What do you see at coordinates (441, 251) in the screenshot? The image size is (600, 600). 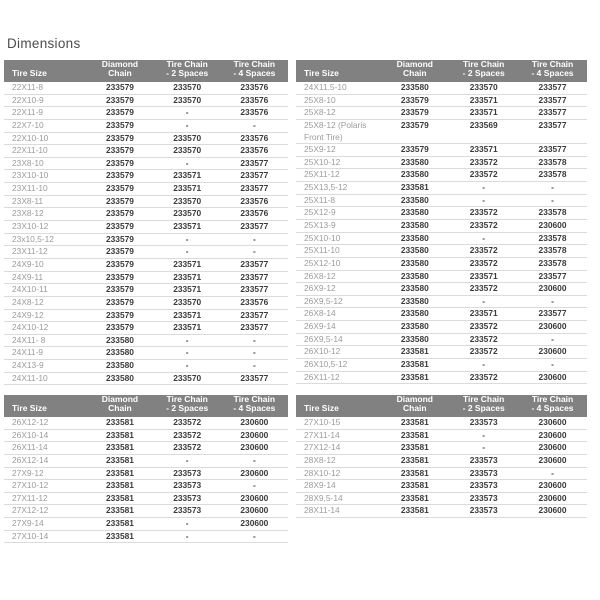 I see `table-row: 25X11-10 233580 233572 233578` at bounding box center [441, 251].